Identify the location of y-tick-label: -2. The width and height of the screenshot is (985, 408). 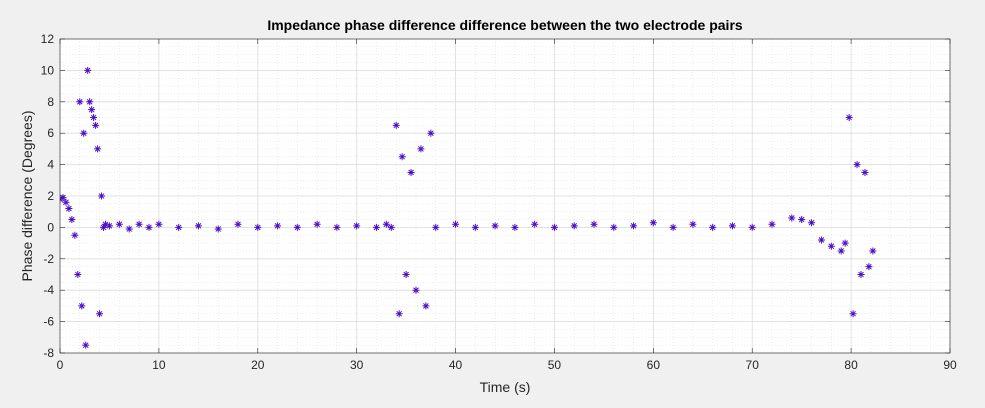
(48, 259).